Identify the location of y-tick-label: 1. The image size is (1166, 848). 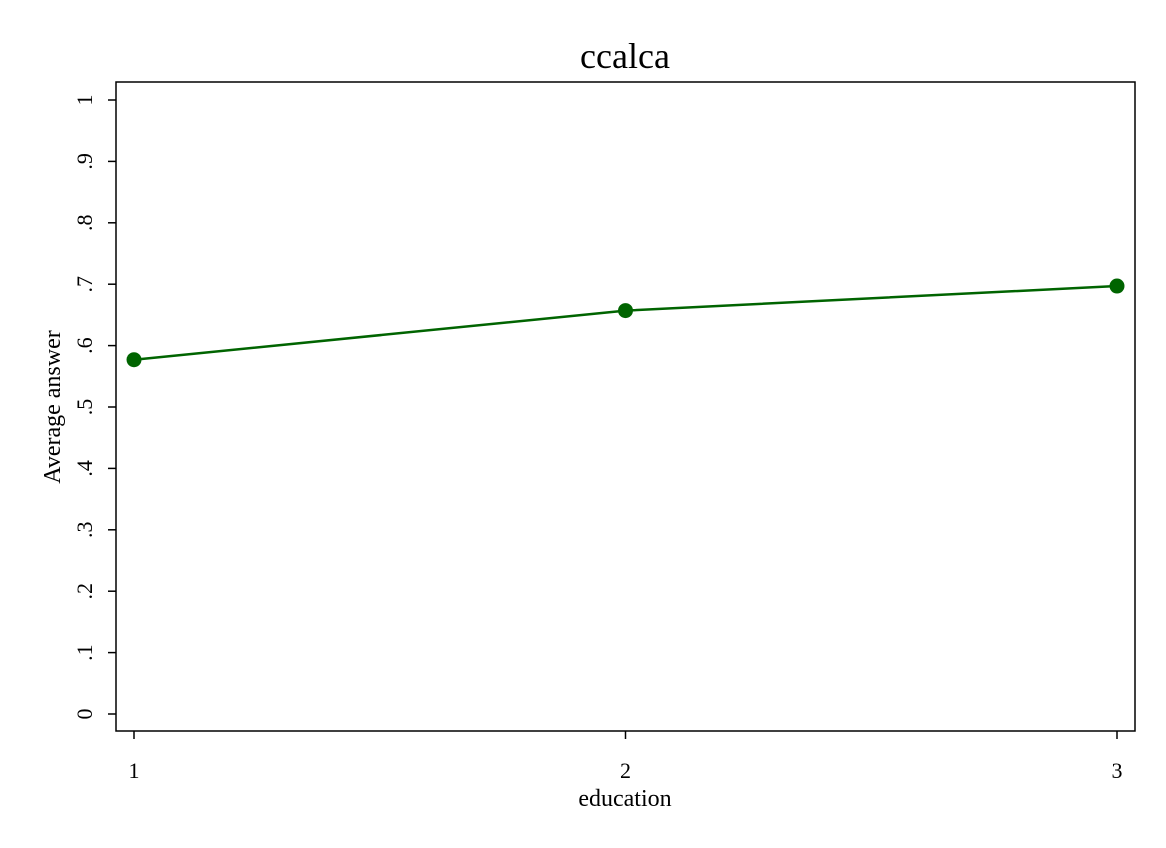
(84, 100).